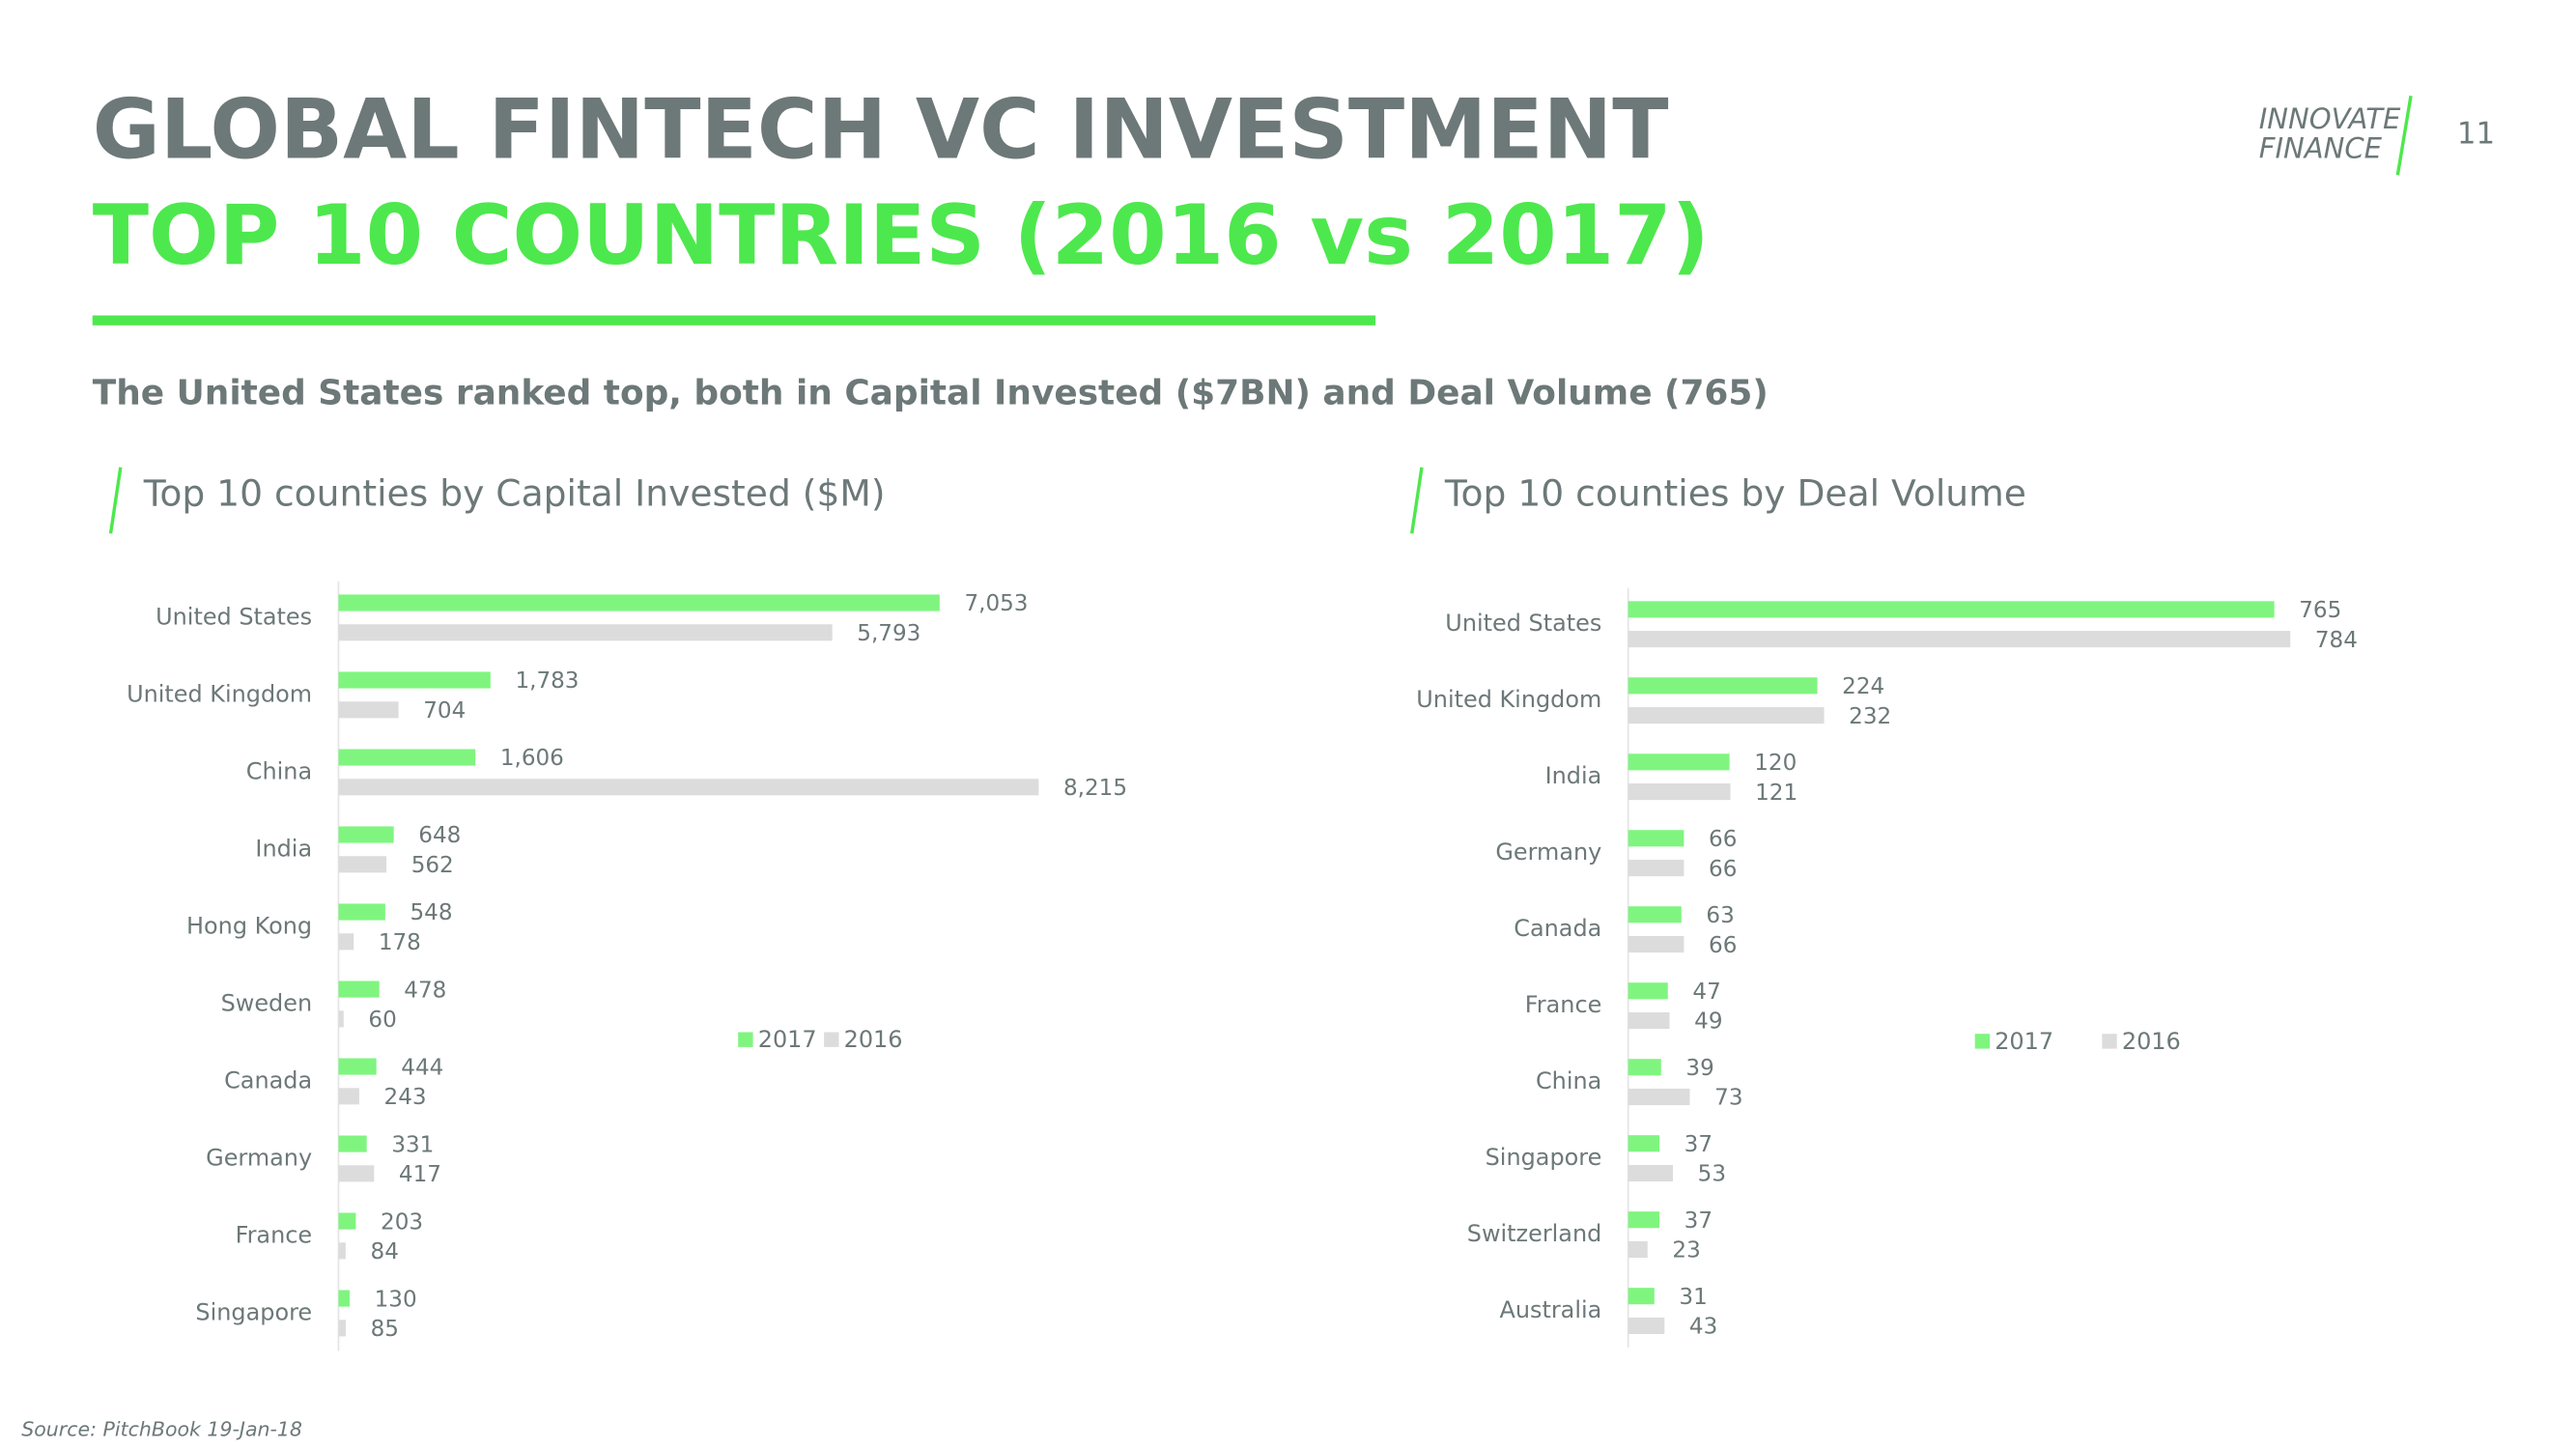 Image resolution: width=2576 pixels, height=1449 pixels. What do you see at coordinates (432, 865) in the screenshot?
I see `value-label: 562` at bounding box center [432, 865].